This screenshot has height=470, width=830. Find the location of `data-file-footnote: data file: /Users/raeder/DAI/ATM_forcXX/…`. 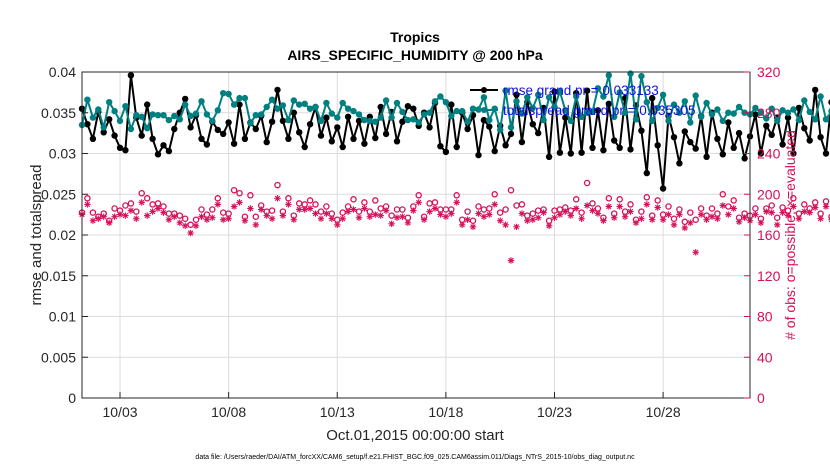

data-file-footnote: data file: /Users/raeder/DAI/ATM_forcXX/… is located at coordinates (415, 457).